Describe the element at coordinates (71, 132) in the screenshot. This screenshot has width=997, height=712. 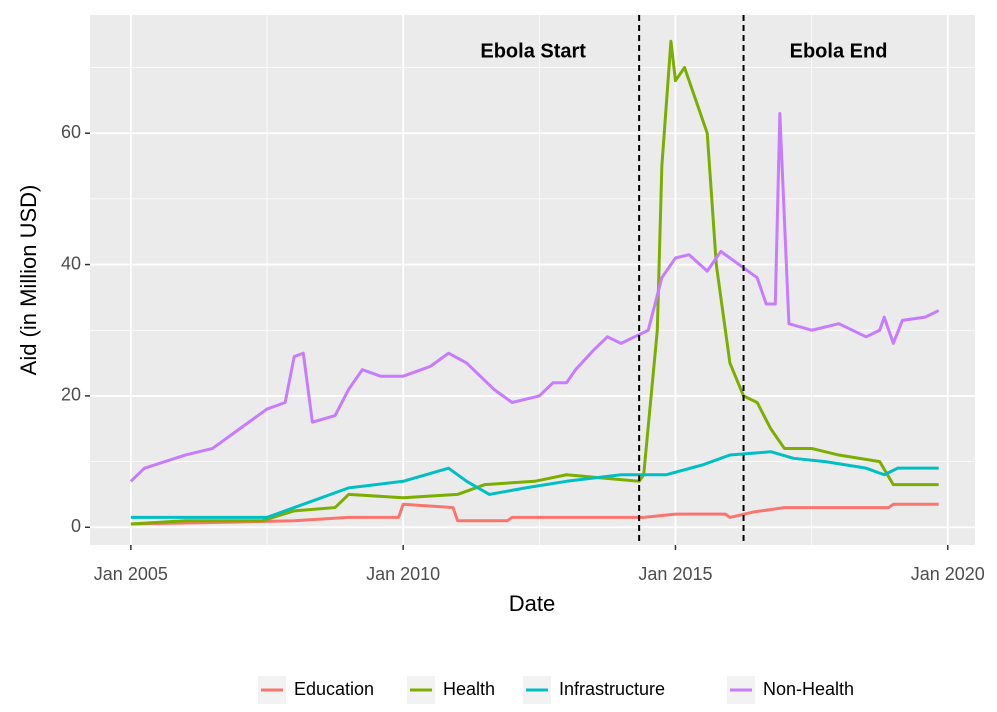
I see `y-tick-label: 60` at that location.